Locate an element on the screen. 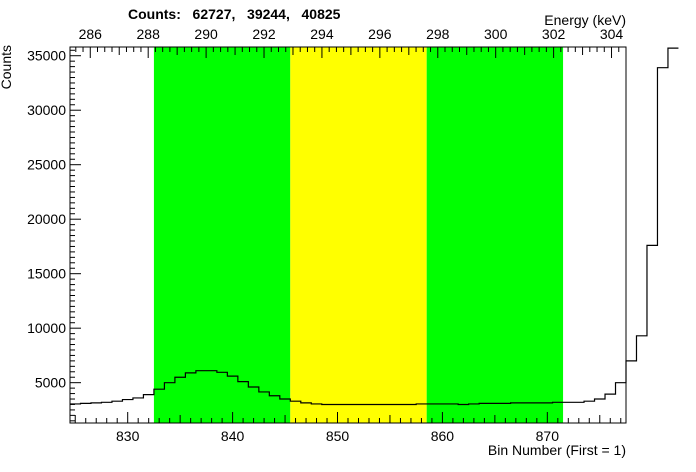 The image size is (696, 472). energy-tick-label: 288 is located at coordinates (149, 34).